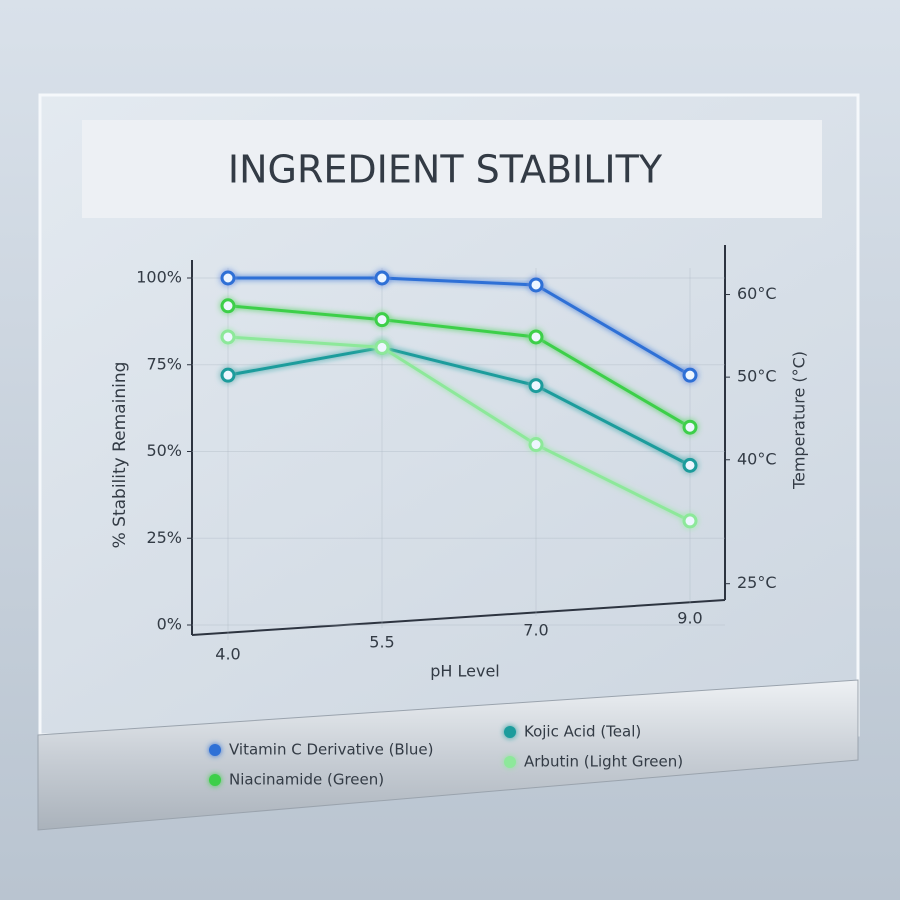  What do you see at coordinates (603, 762) in the screenshot?
I see `legend-label: Arbutin (Light Green)` at bounding box center [603, 762].